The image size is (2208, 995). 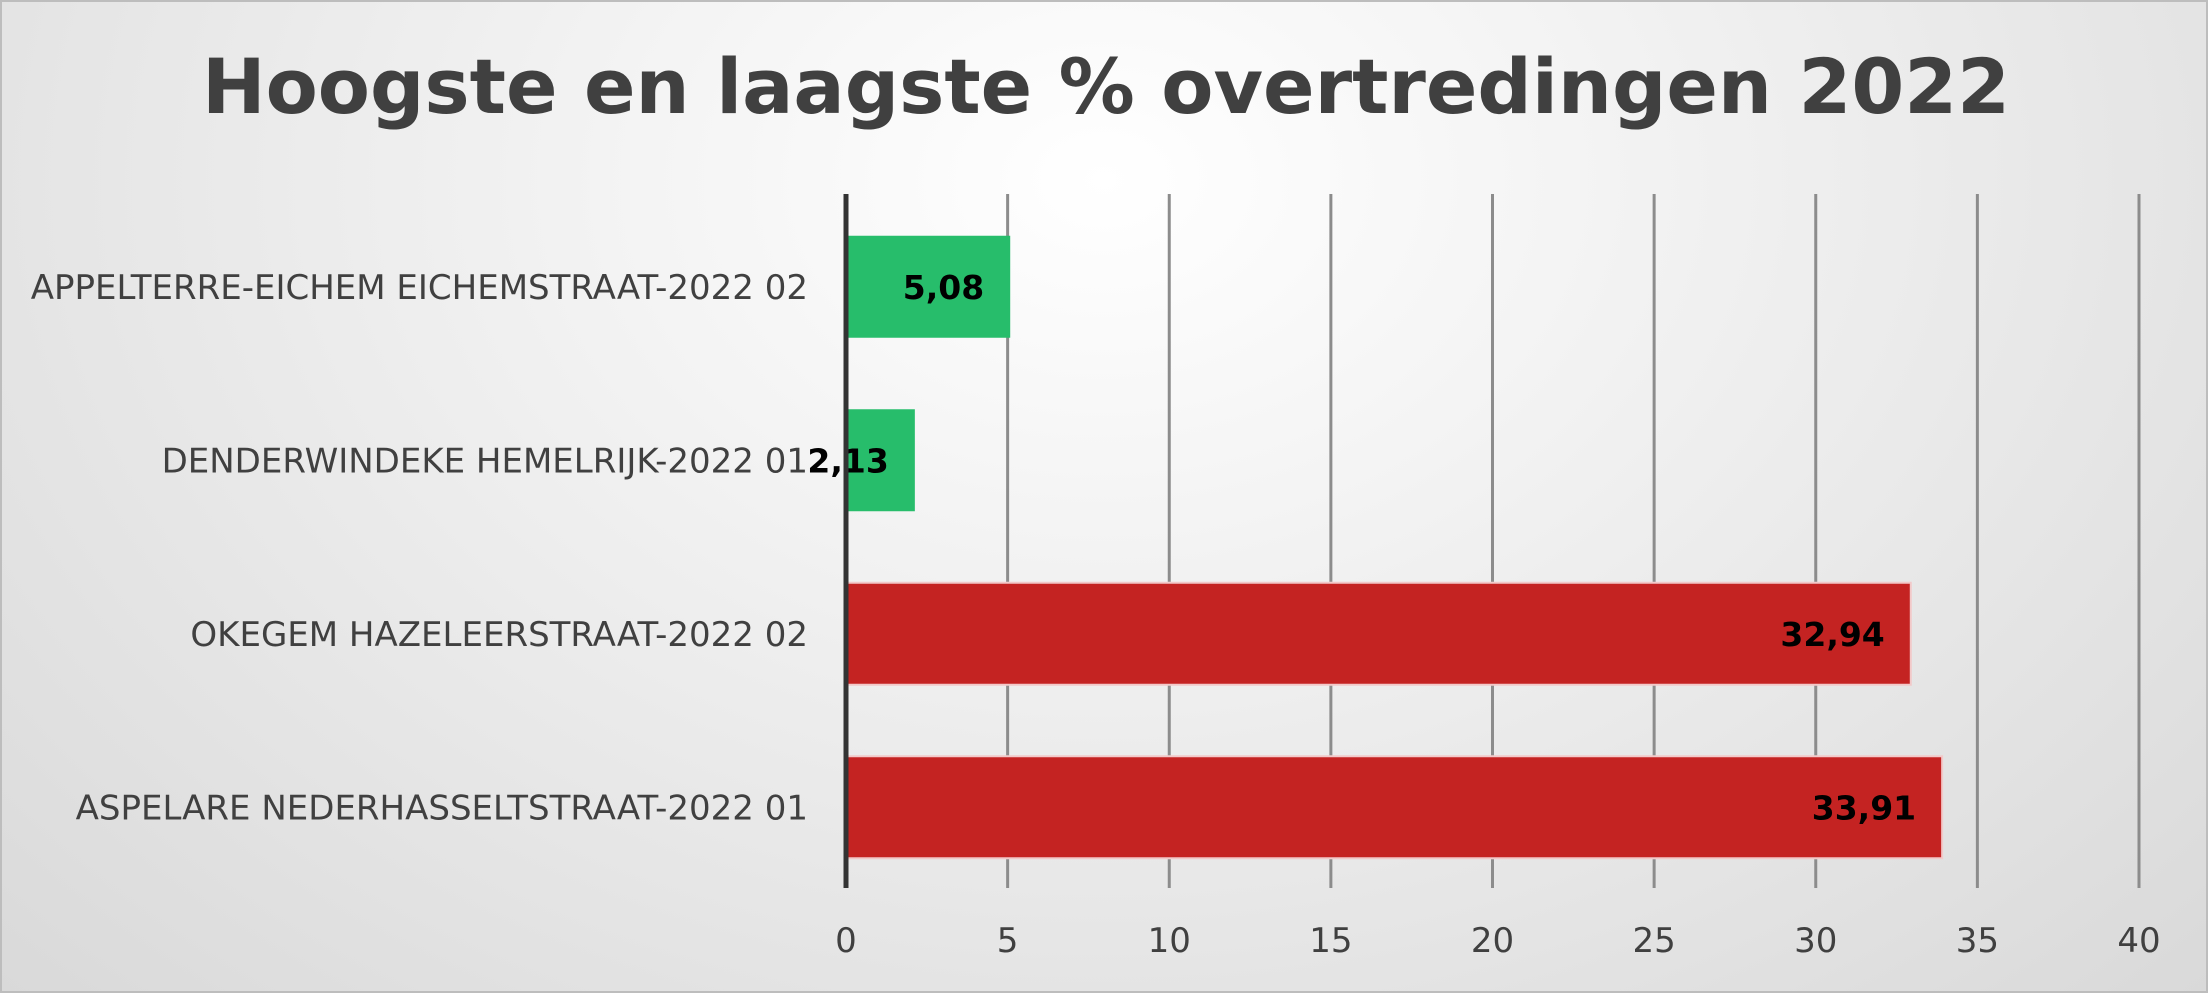 What do you see at coordinates (1815, 941) in the screenshot?
I see `x-tick-label: 30` at bounding box center [1815, 941].